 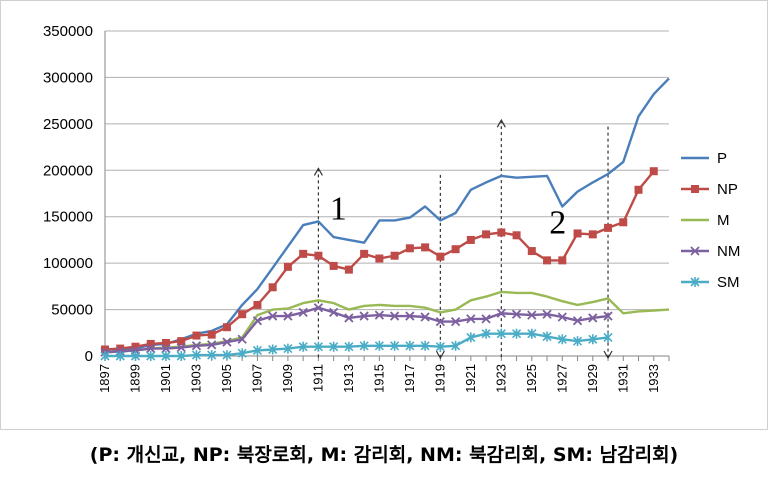 I want to click on legend-label-m: M, so click(x=723, y=220).